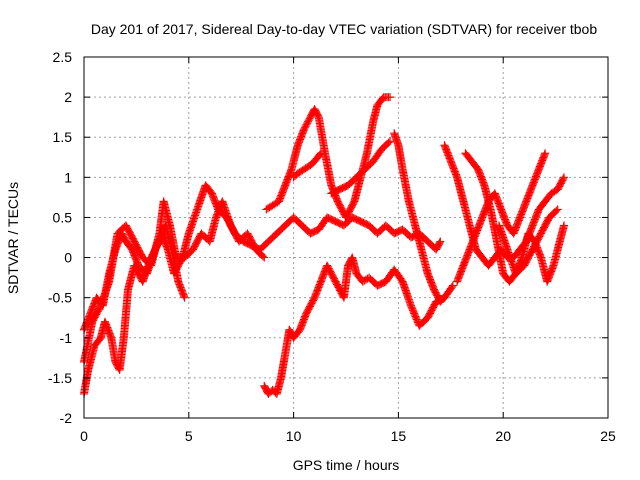 Image resolution: width=640 pixels, height=480 pixels. What do you see at coordinates (608, 436) in the screenshot?
I see `x-tick-label: 25` at bounding box center [608, 436].